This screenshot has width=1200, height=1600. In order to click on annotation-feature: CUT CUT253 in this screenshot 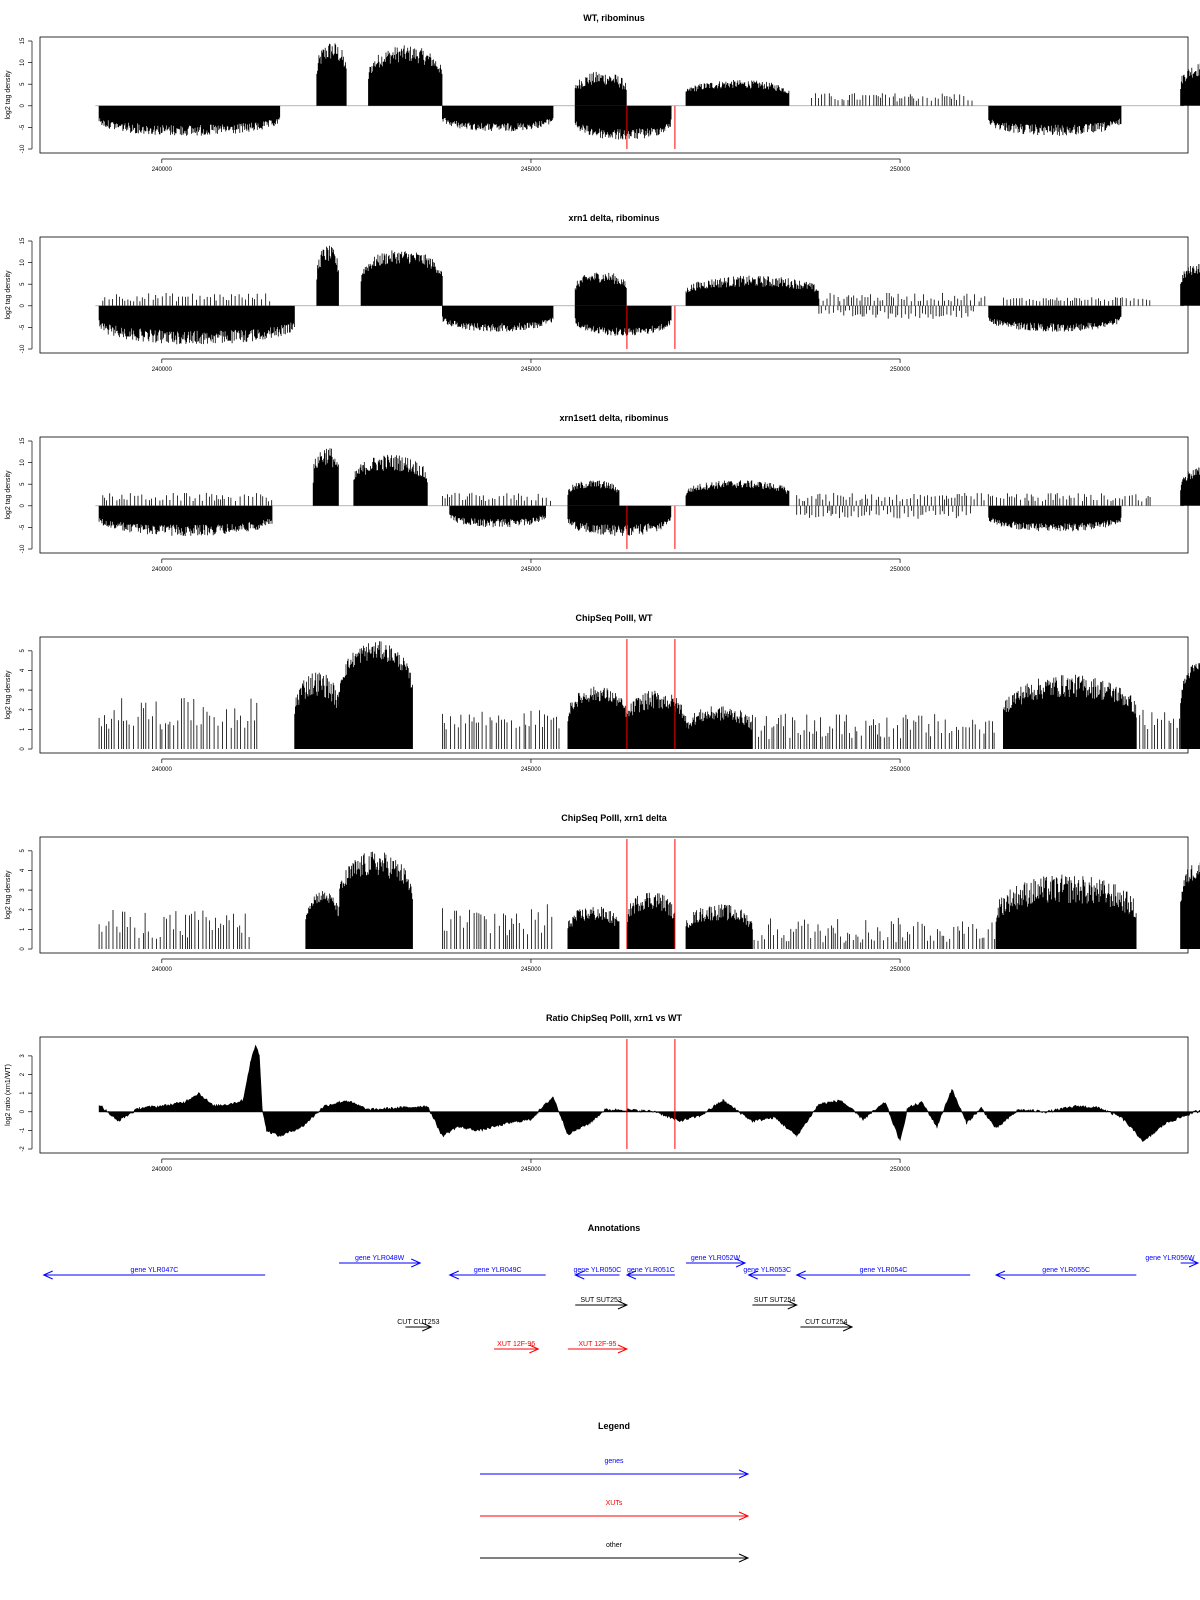, I will do `click(418, 1325)`.